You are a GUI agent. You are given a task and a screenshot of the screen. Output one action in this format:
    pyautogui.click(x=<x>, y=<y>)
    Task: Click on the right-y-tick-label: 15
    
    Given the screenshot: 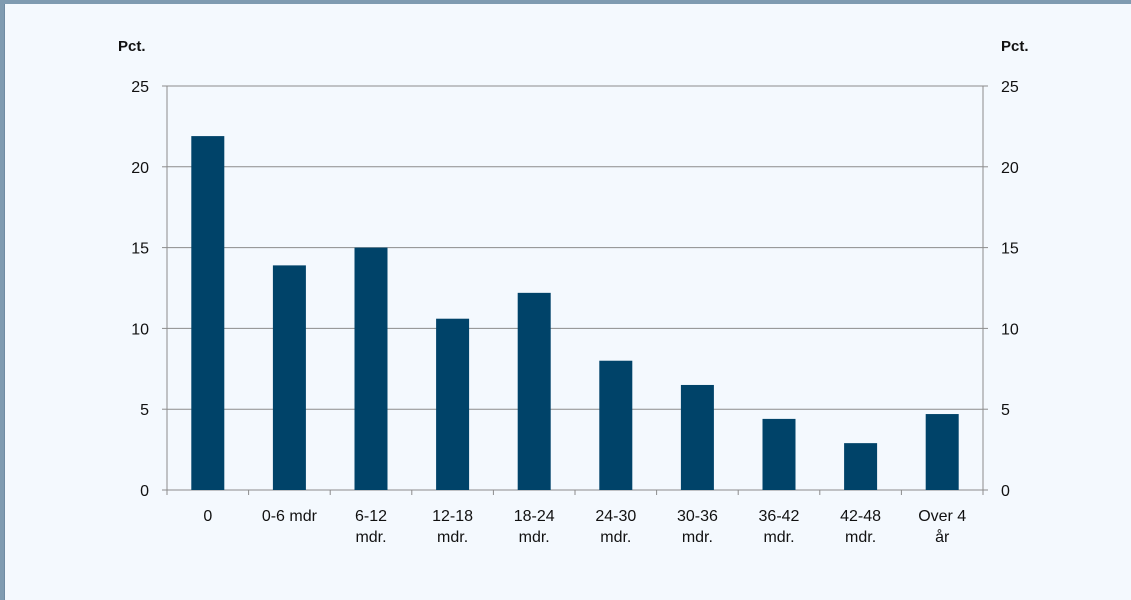 What is the action you would take?
    pyautogui.click(x=1010, y=249)
    